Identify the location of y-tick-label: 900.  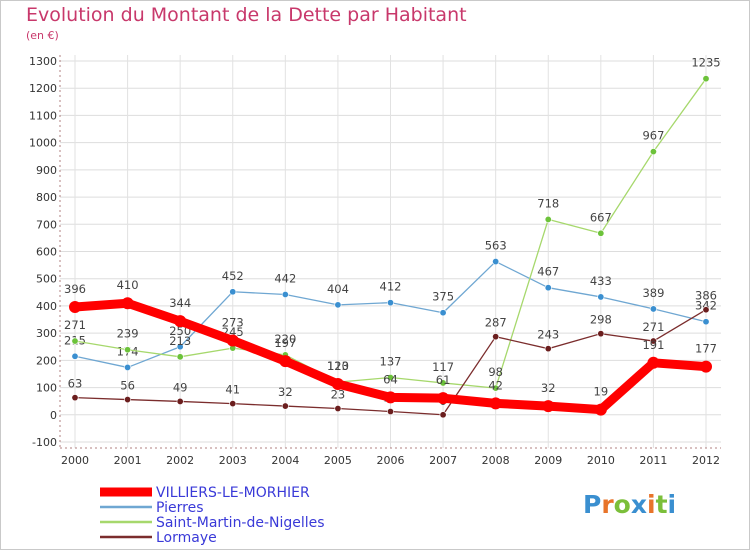
(46, 170).